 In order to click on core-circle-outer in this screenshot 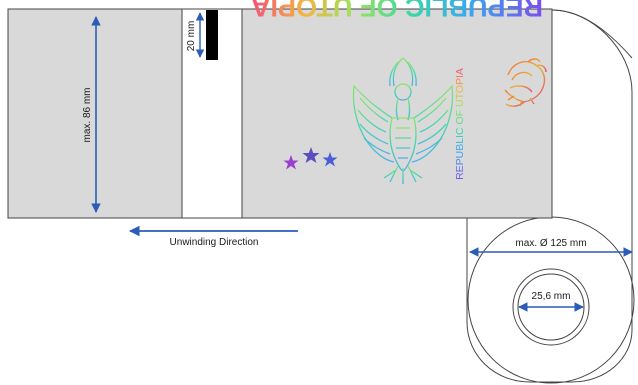, I will do `click(551, 307)`.